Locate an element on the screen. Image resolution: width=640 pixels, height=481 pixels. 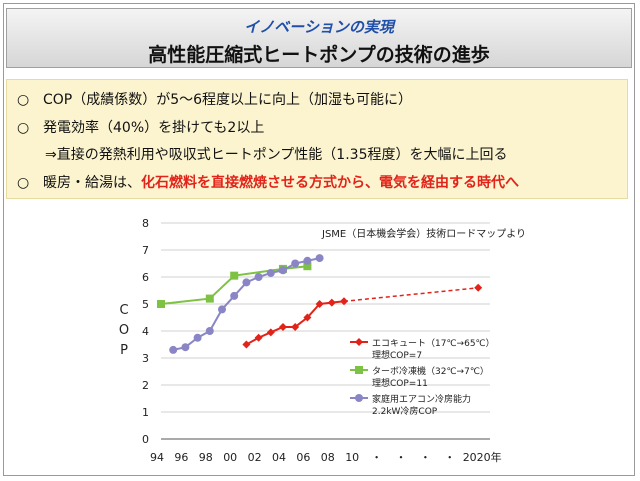
y-tick-labels: 0 1 2 3 4 5 6 7 8 is located at coordinates (145, 331).